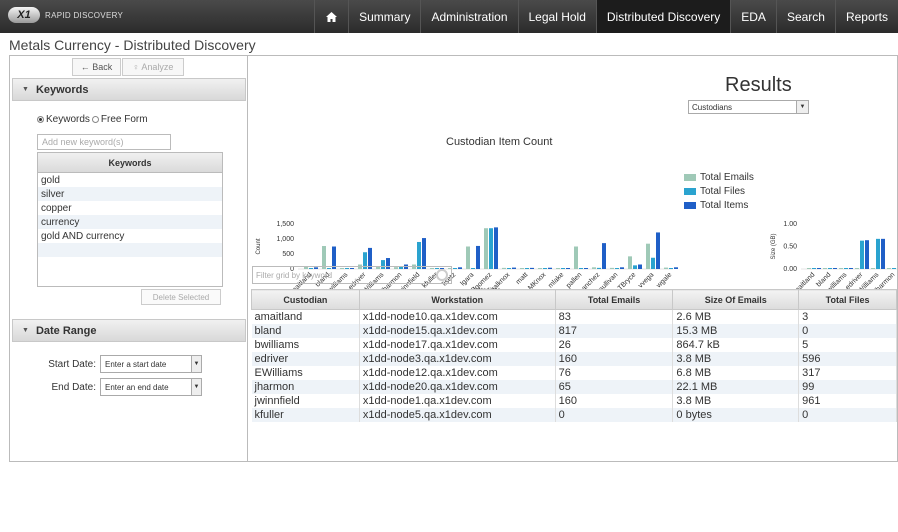  I want to click on table-cell: kfuller, so click(305, 414).